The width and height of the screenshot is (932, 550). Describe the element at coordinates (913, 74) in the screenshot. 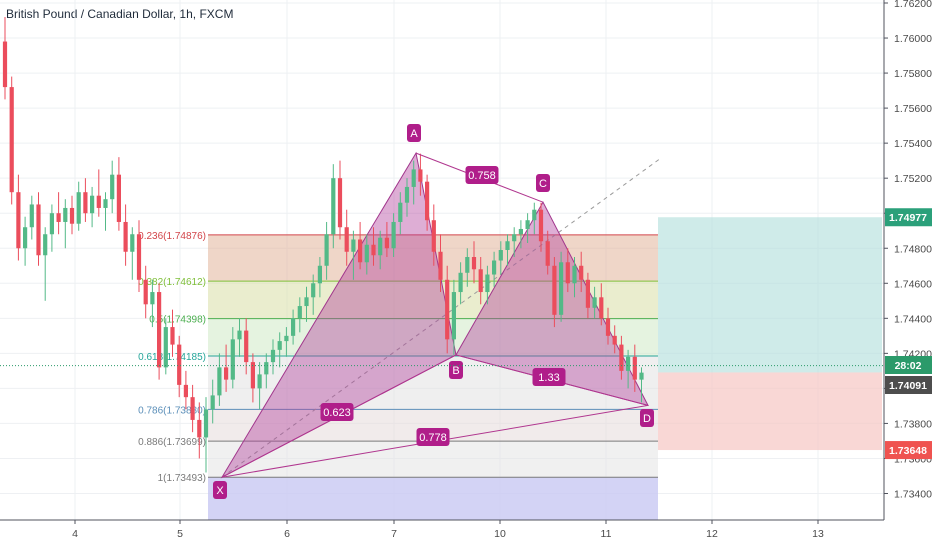

I see `price-axis-label: 1.75800` at that location.